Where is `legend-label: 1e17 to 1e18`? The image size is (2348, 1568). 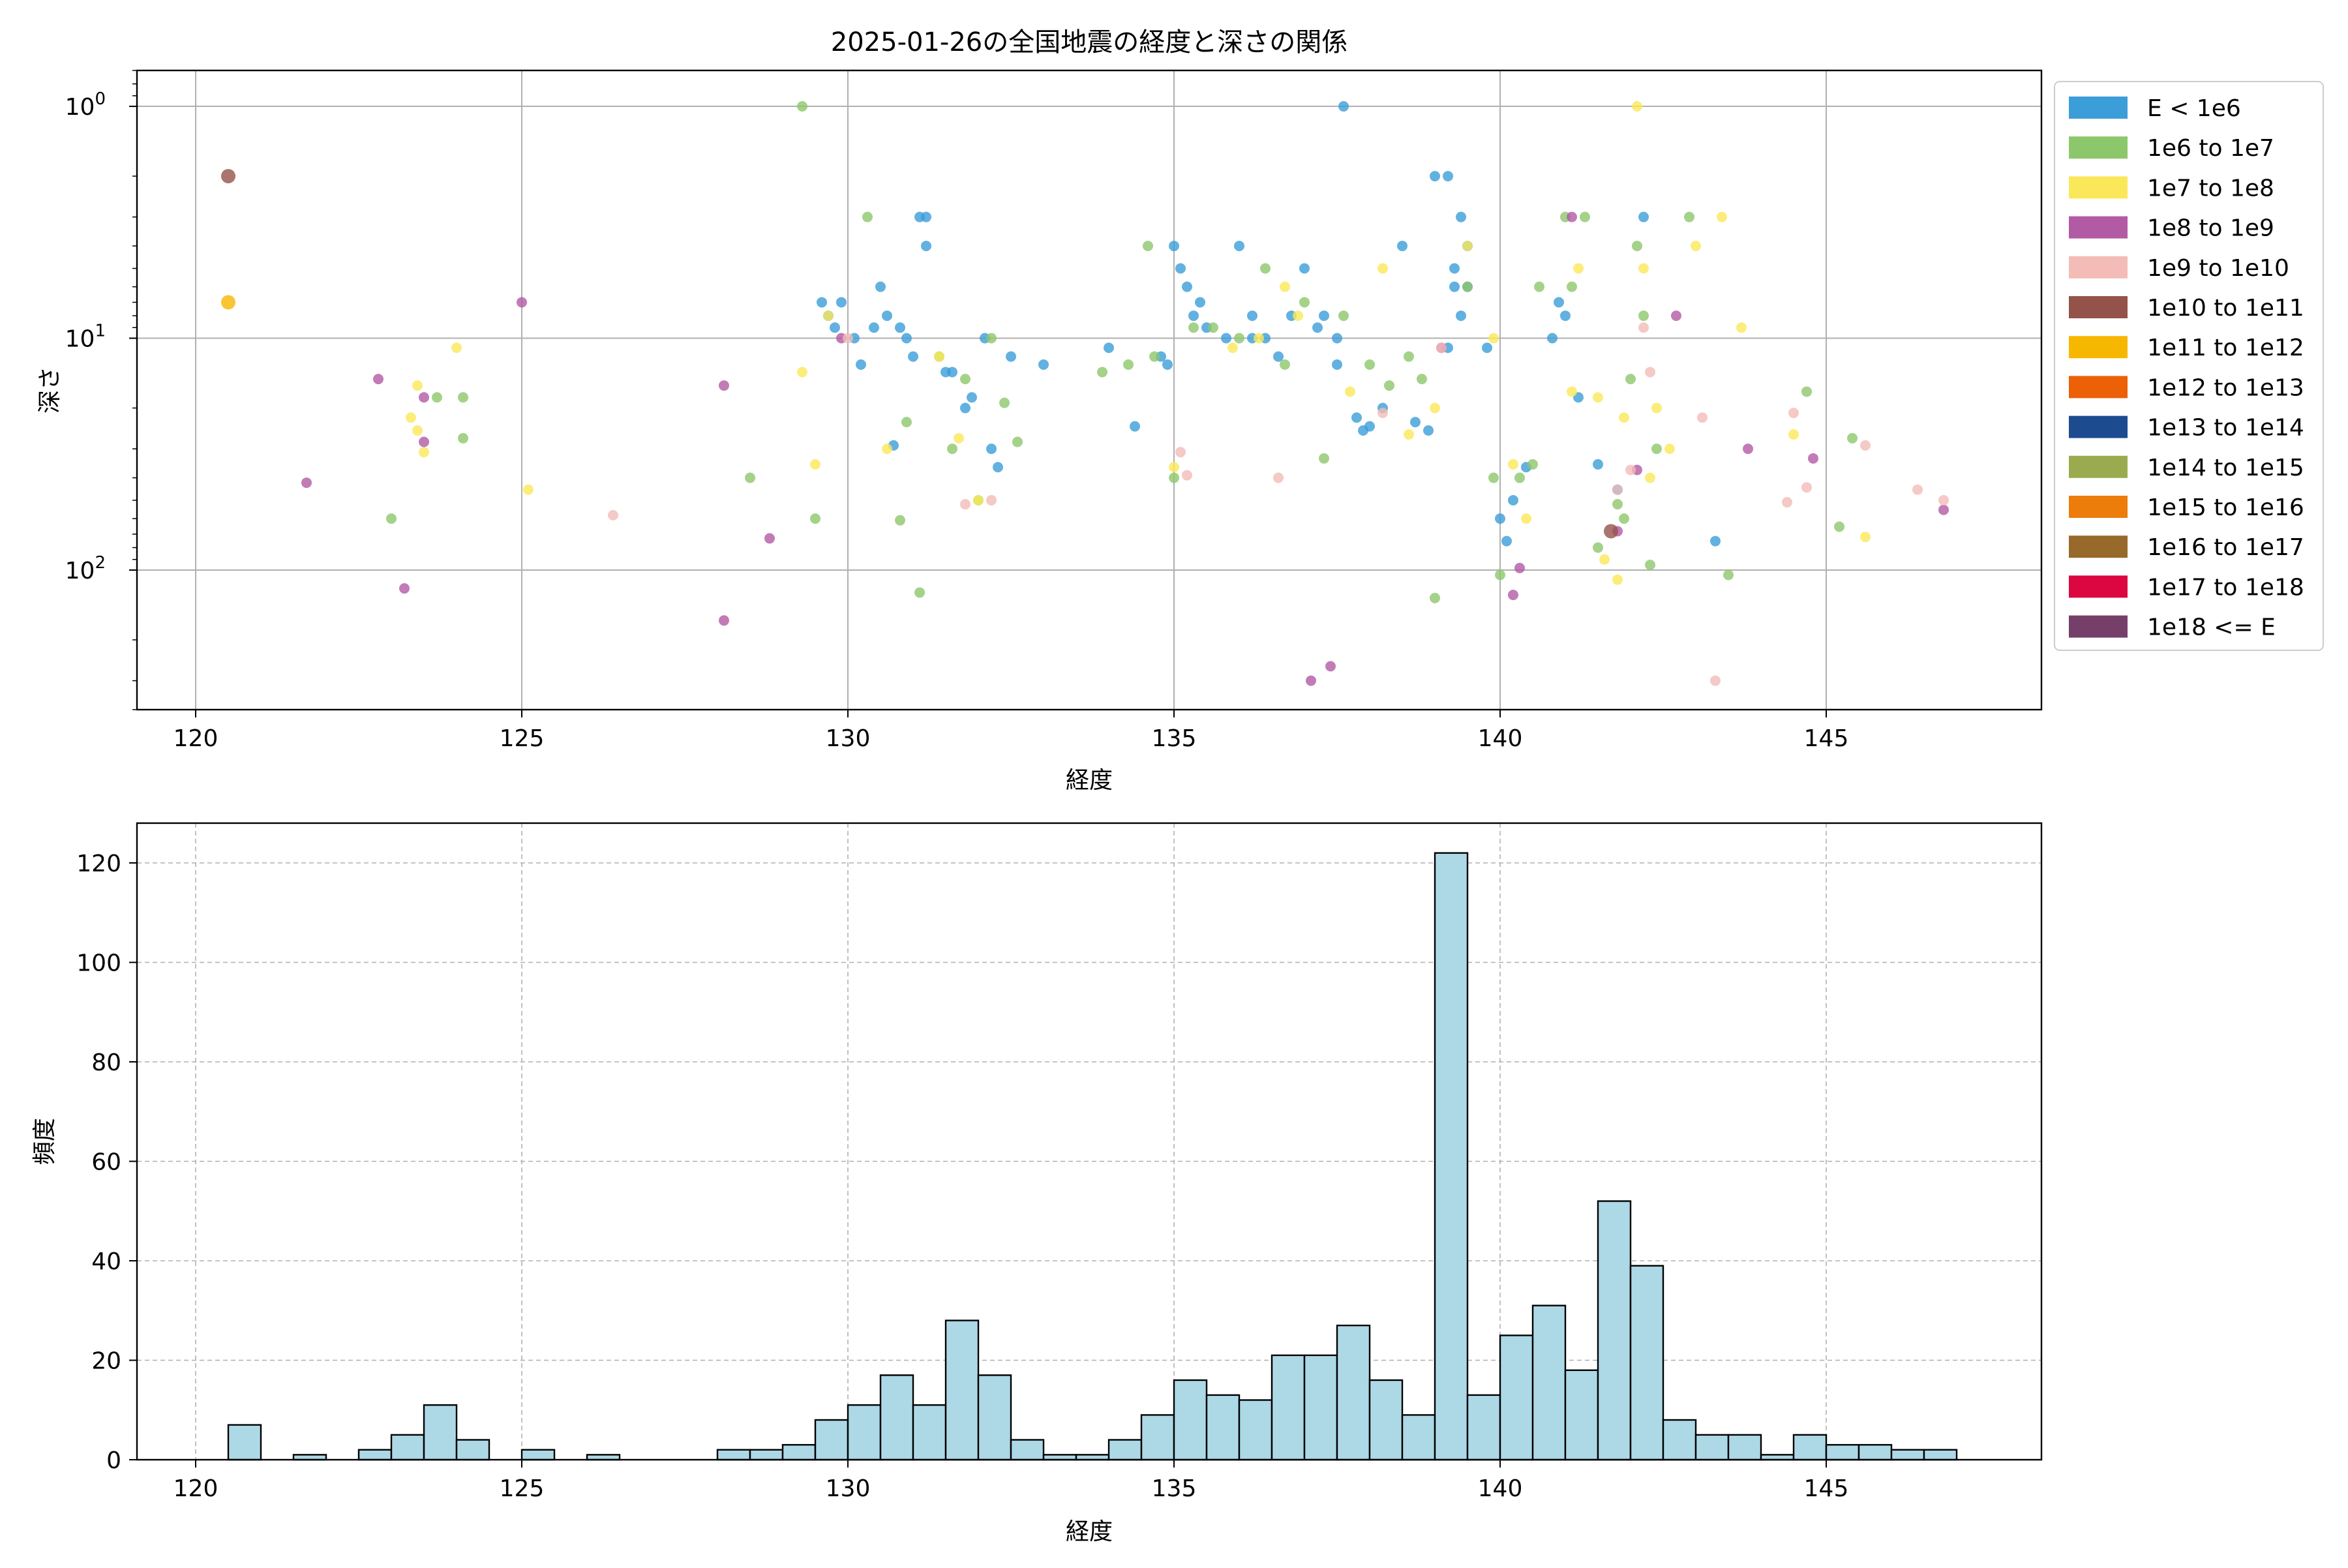 legend-label: 1e17 to 1e18 is located at coordinates (2226, 587).